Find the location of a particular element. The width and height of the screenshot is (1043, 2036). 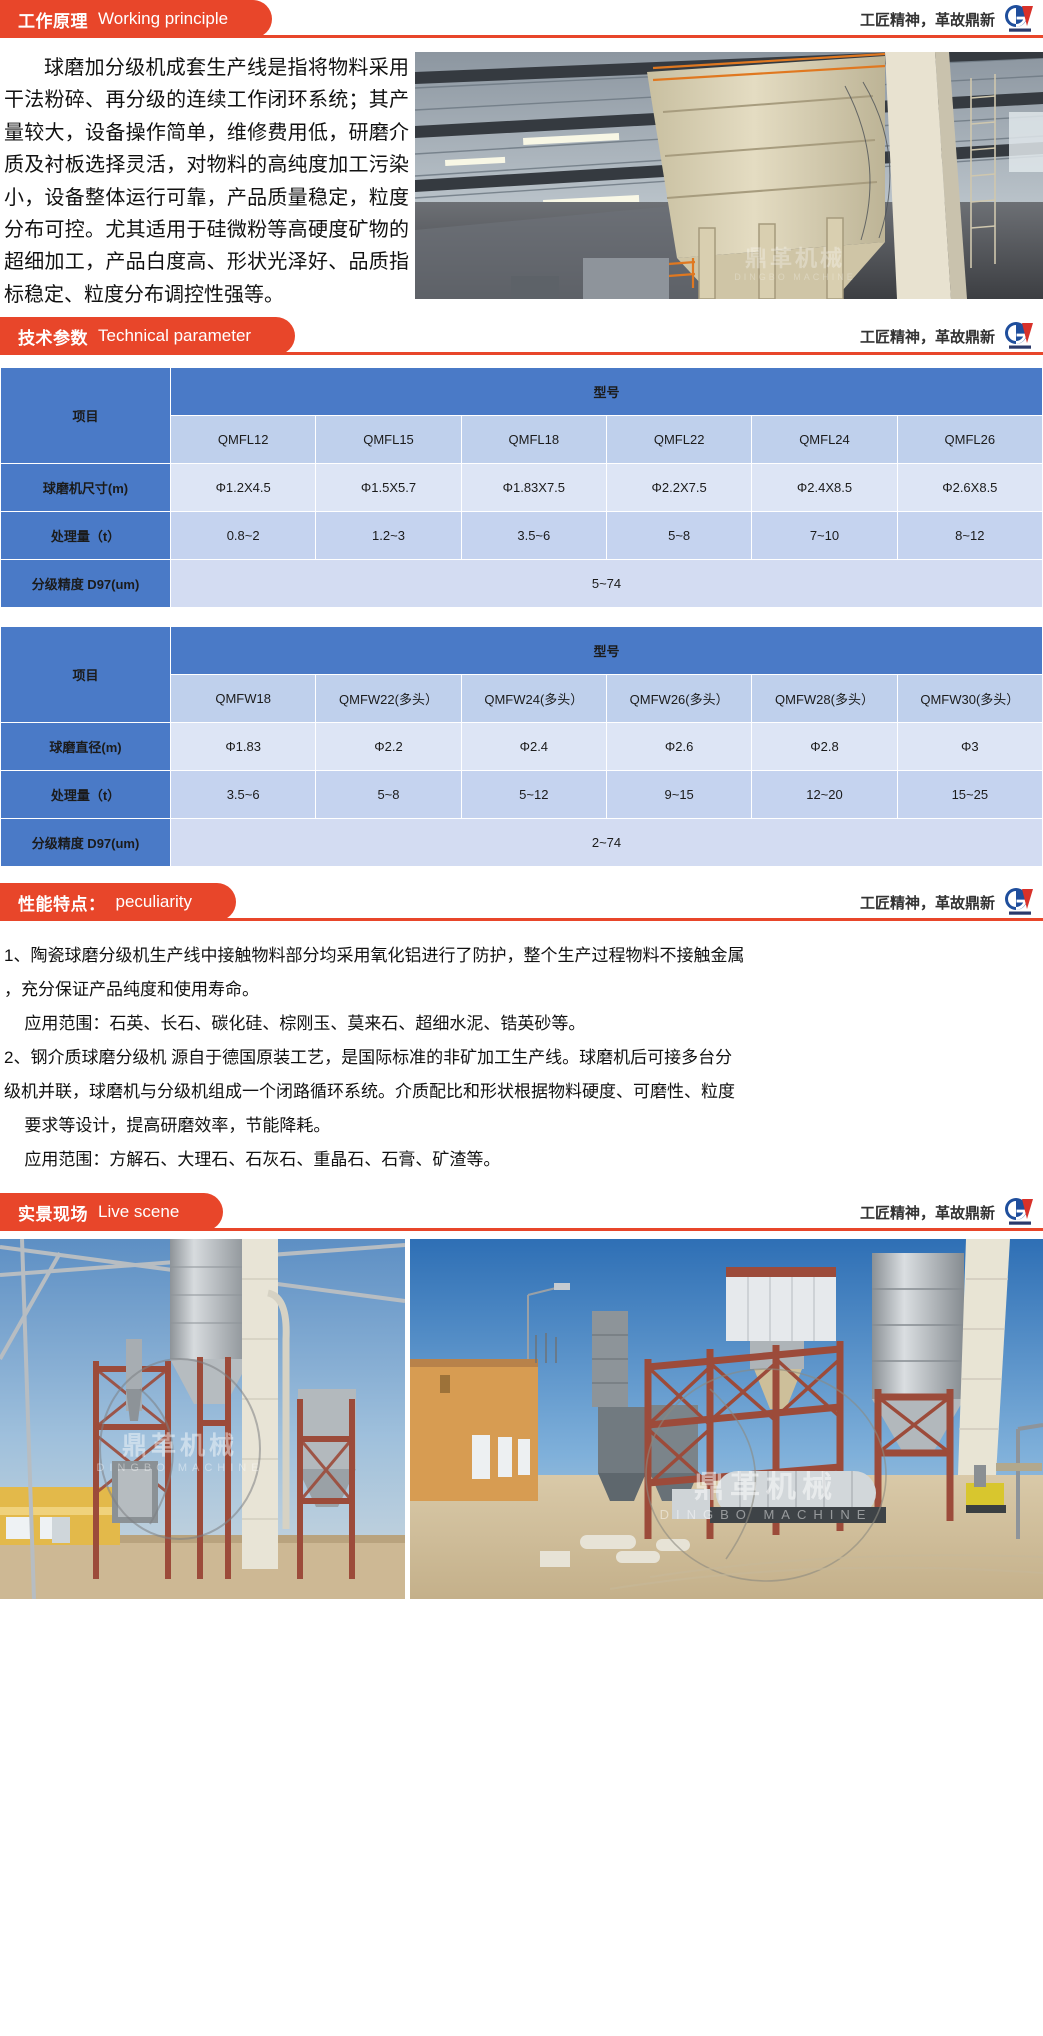

banner-pill-technical-parameter: 技术参数 Technical parameter is located at coordinates (148, 336).